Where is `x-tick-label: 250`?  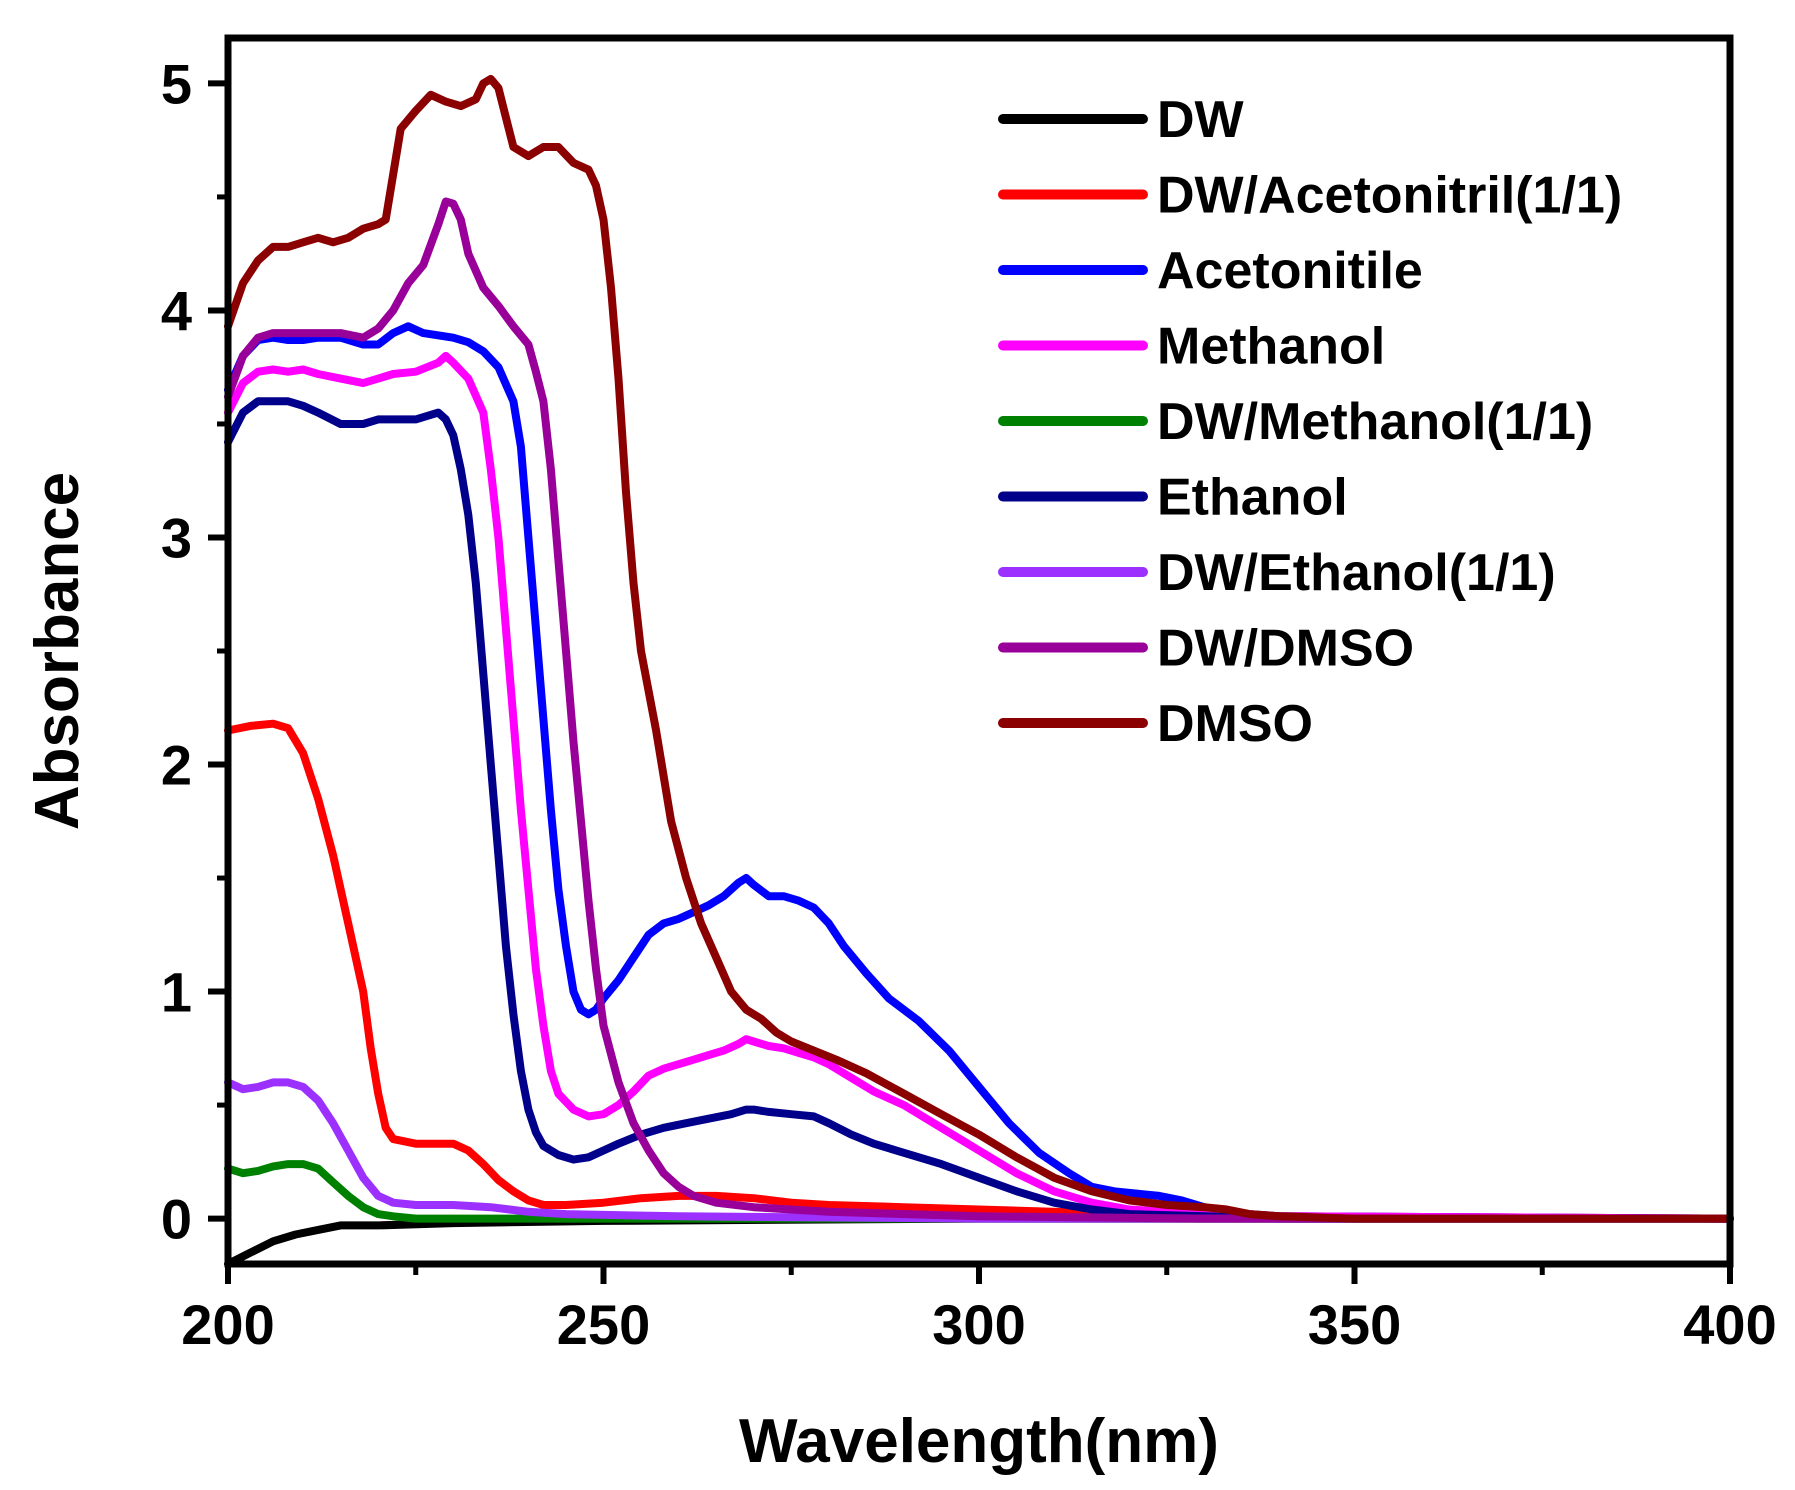
x-tick-label: 250 is located at coordinates (603, 1324).